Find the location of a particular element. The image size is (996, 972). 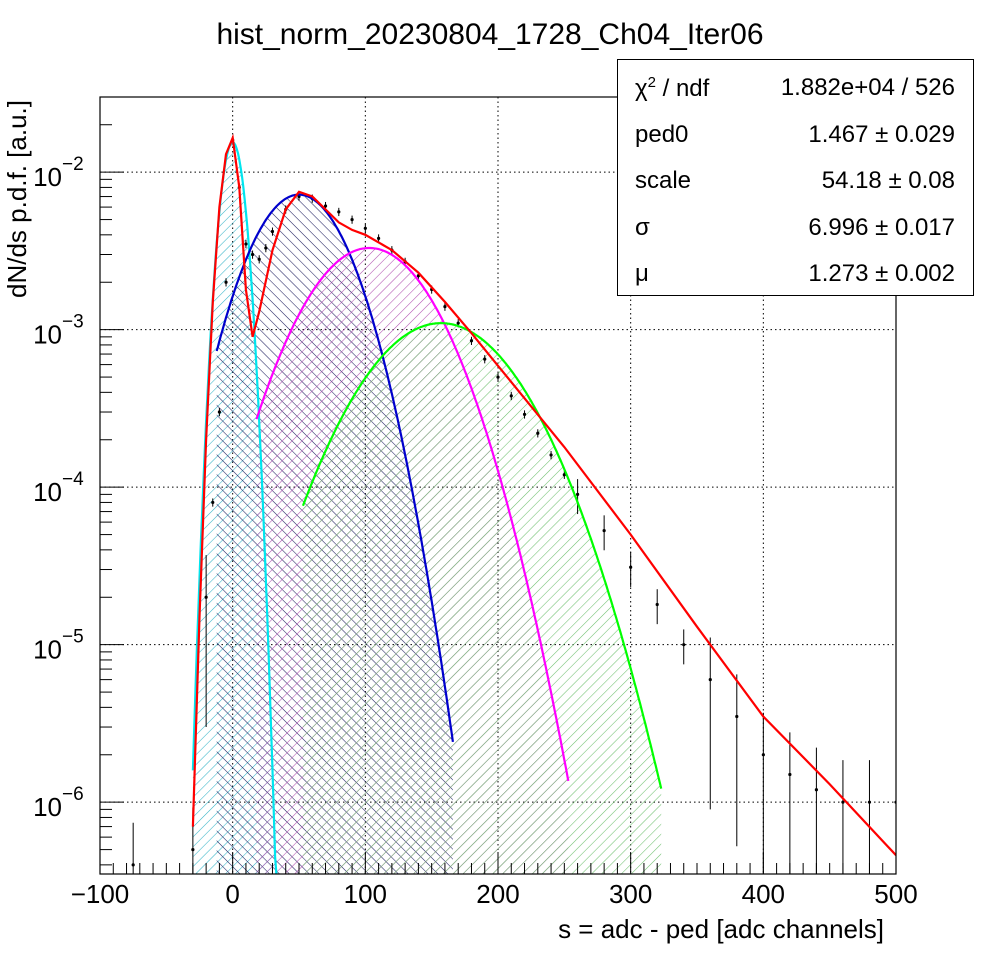

stats-param-symbol: σ is located at coordinates (642, 227).